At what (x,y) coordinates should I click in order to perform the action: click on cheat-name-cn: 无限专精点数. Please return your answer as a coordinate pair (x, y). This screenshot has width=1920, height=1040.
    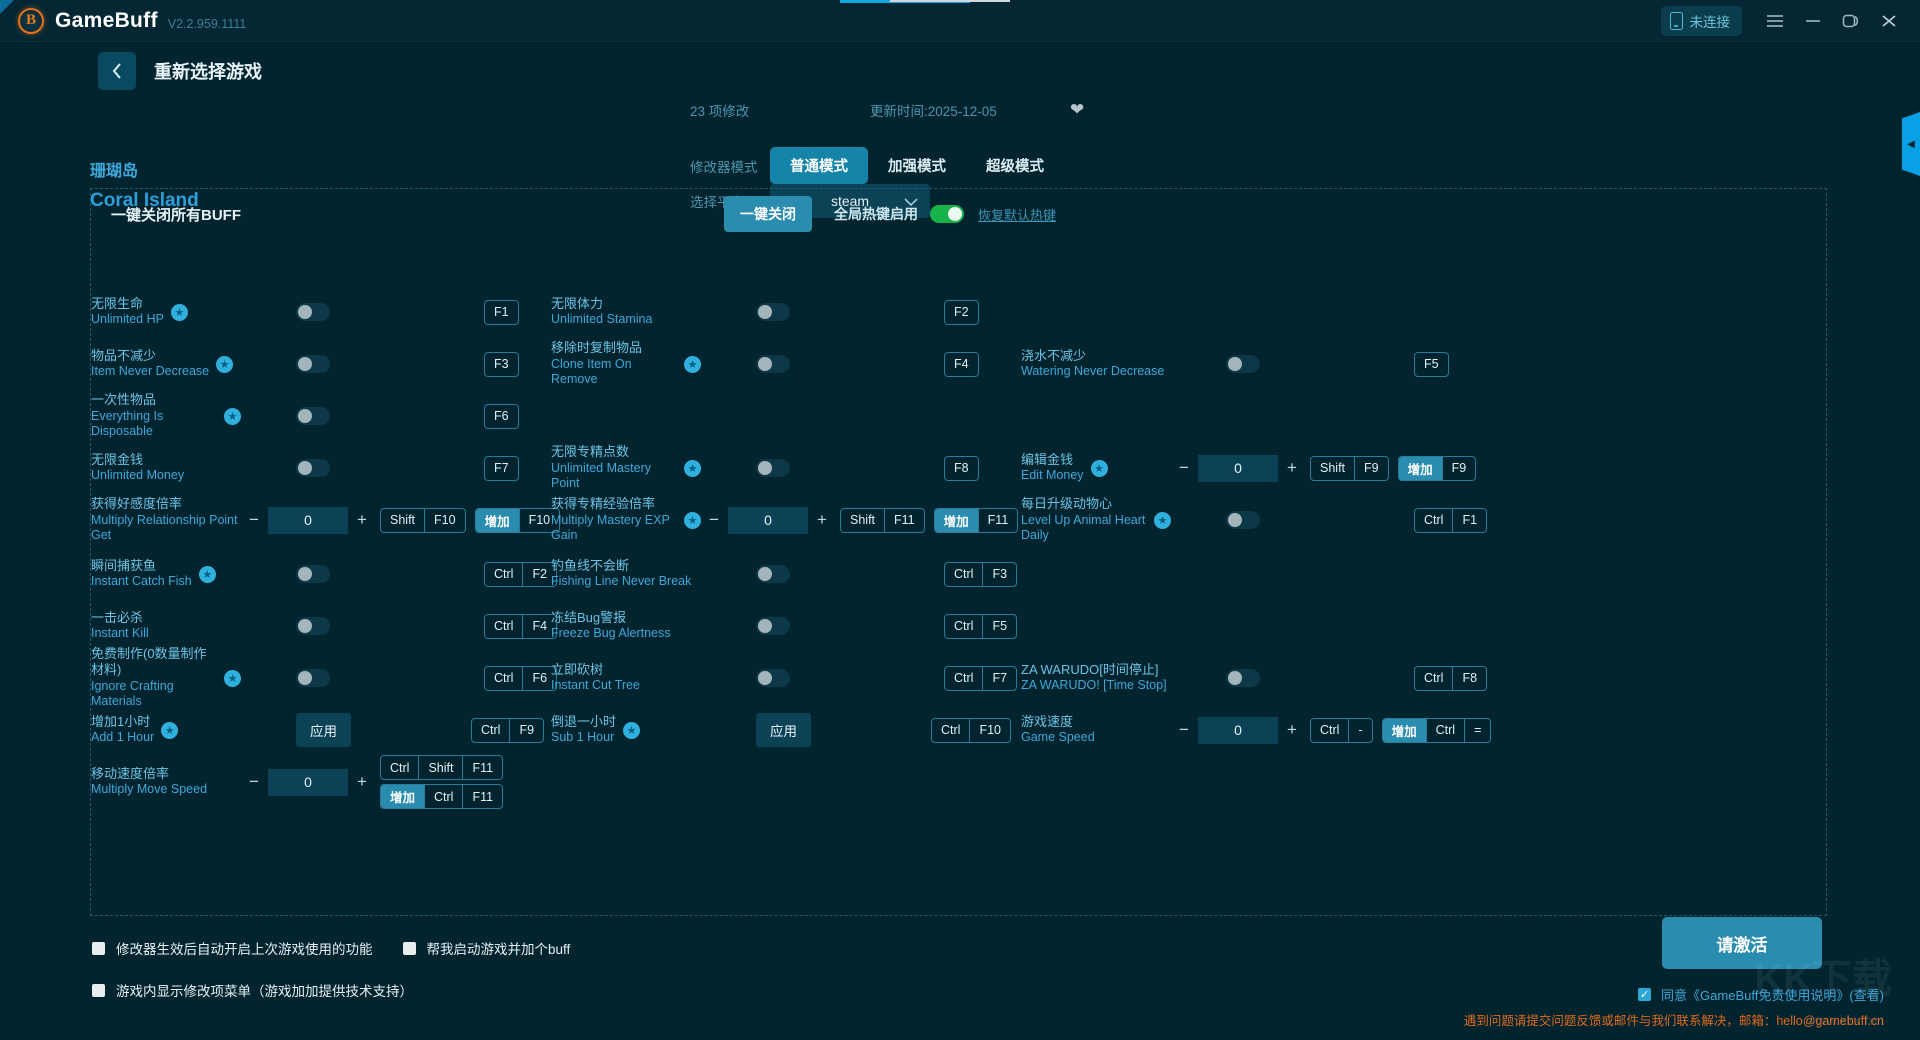
    Looking at the image, I should click on (590, 452).